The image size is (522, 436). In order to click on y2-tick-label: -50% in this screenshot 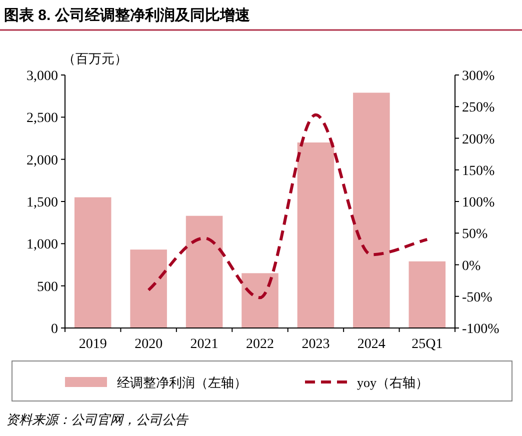, I will do `click(477, 298)`.